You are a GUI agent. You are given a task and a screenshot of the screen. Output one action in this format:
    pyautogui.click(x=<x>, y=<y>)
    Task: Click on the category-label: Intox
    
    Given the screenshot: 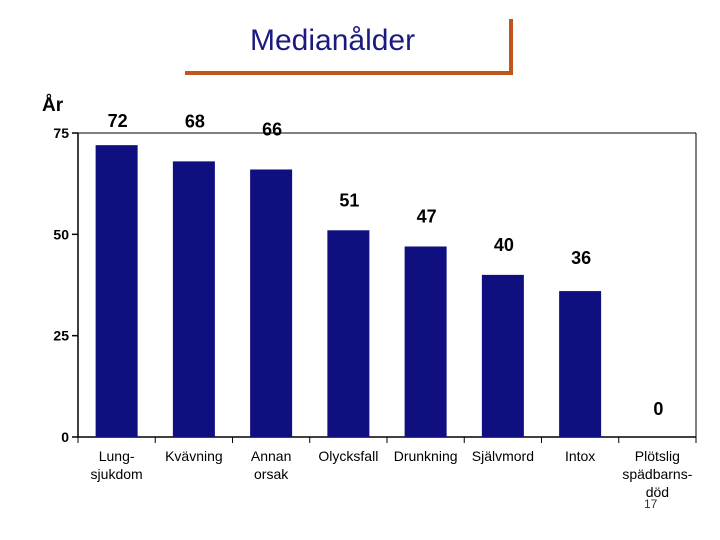 What is the action you would take?
    pyautogui.click(x=580, y=456)
    